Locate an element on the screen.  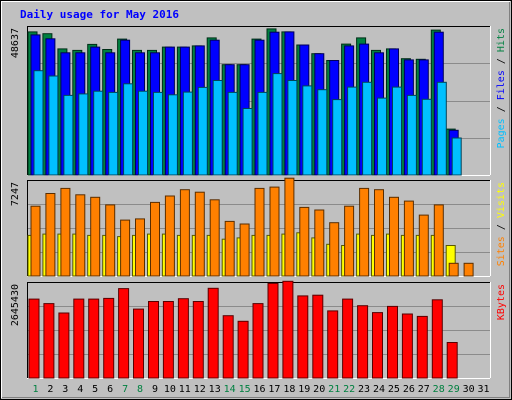
x-tick-label: 26 is located at coordinates (409, 389).